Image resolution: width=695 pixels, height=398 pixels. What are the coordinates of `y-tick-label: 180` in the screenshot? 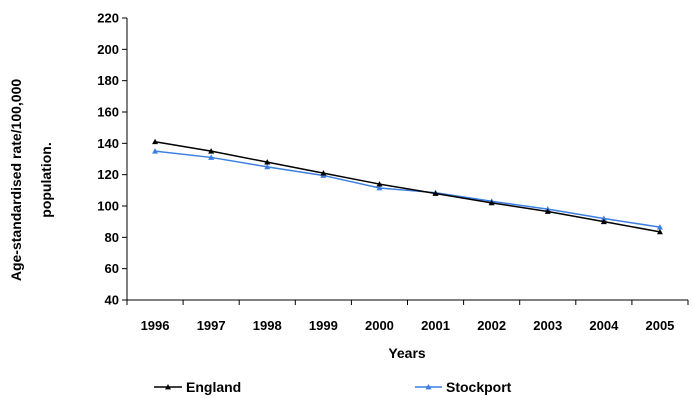 It's located at (108, 80).